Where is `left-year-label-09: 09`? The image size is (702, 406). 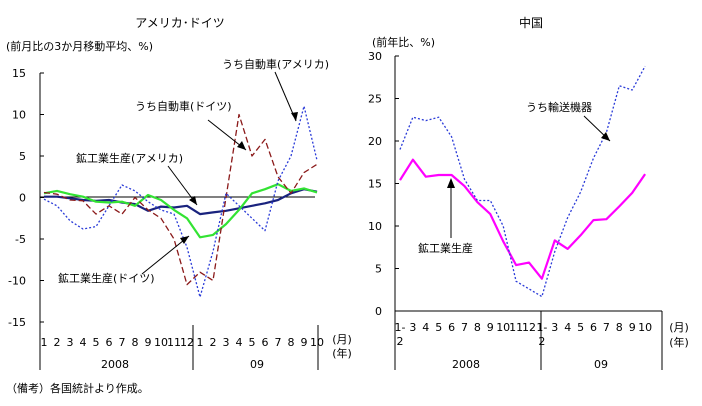 left-year-label-09: 09 is located at coordinates (257, 364).